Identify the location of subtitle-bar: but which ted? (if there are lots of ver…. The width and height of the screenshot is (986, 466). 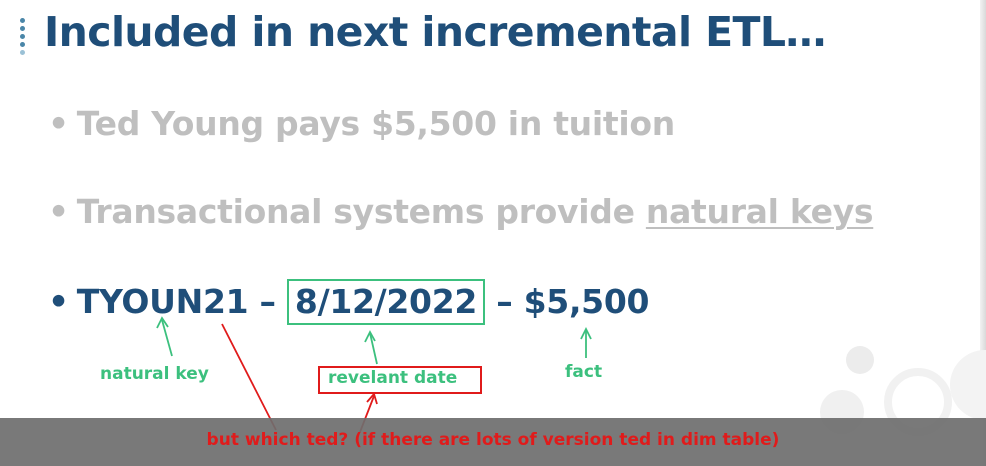
(493, 442).